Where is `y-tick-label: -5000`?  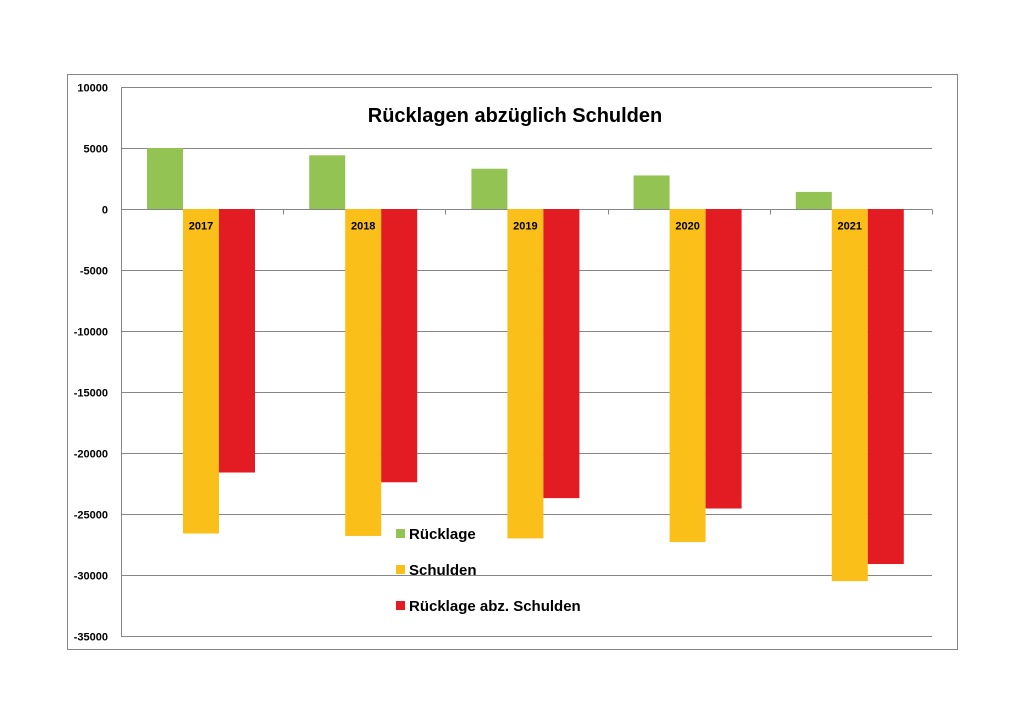 y-tick-label: -5000 is located at coordinates (94, 272).